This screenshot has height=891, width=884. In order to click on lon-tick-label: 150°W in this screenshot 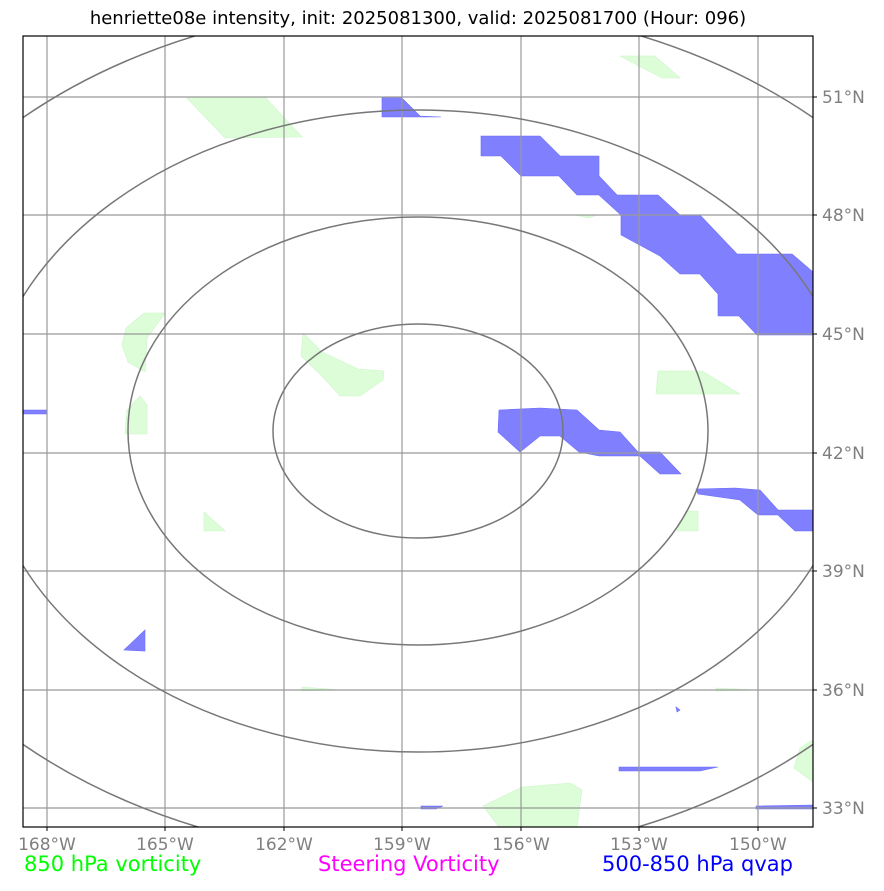, I will do `click(758, 845)`.